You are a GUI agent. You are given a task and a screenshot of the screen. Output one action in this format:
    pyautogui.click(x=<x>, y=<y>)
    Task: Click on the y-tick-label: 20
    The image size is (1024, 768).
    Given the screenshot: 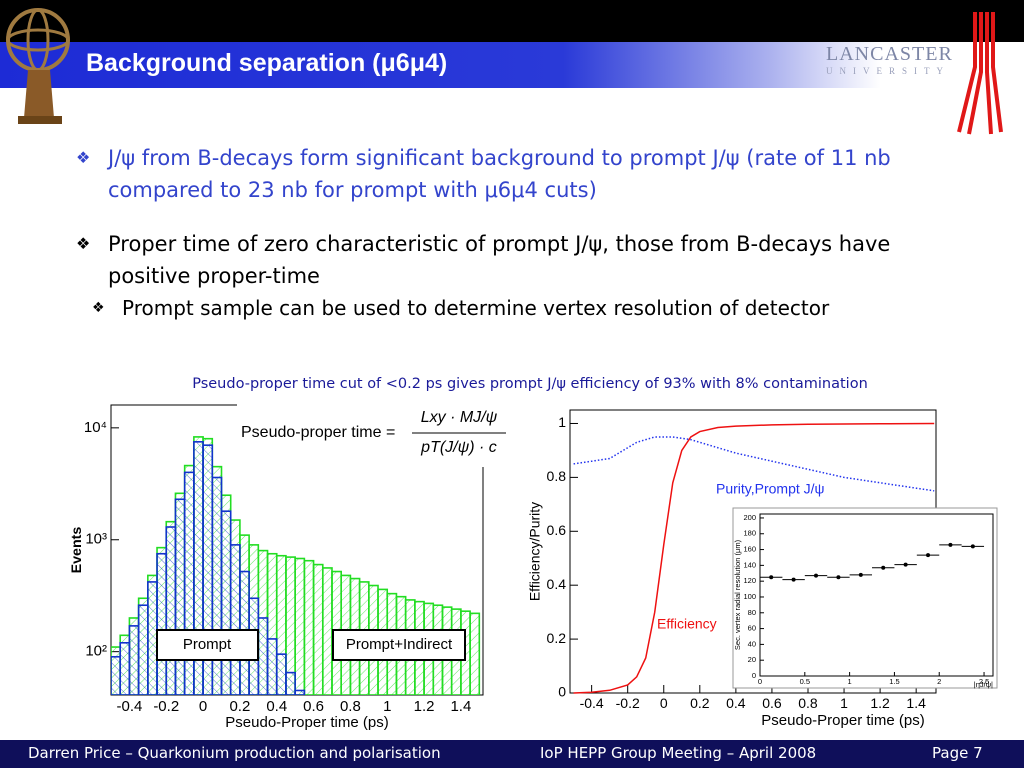 What is the action you would take?
    pyautogui.click(x=752, y=659)
    